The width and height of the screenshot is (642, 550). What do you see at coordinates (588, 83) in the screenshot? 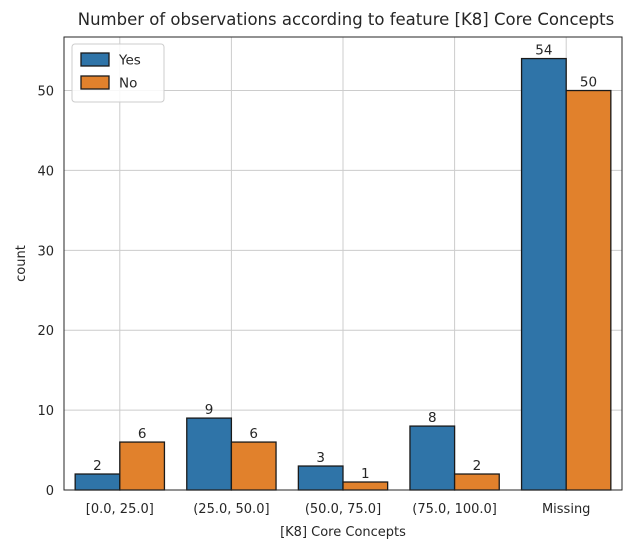
I see `bar-value-label: 50` at bounding box center [588, 83].